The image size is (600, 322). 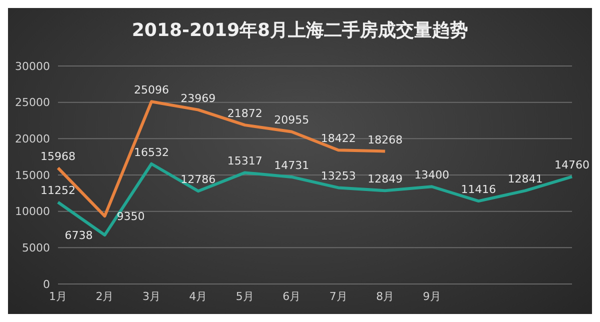 What do you see at coordinates (151, 90) in the screenshot?
I see `data-label: 25096` at bounding box center [151, 90].